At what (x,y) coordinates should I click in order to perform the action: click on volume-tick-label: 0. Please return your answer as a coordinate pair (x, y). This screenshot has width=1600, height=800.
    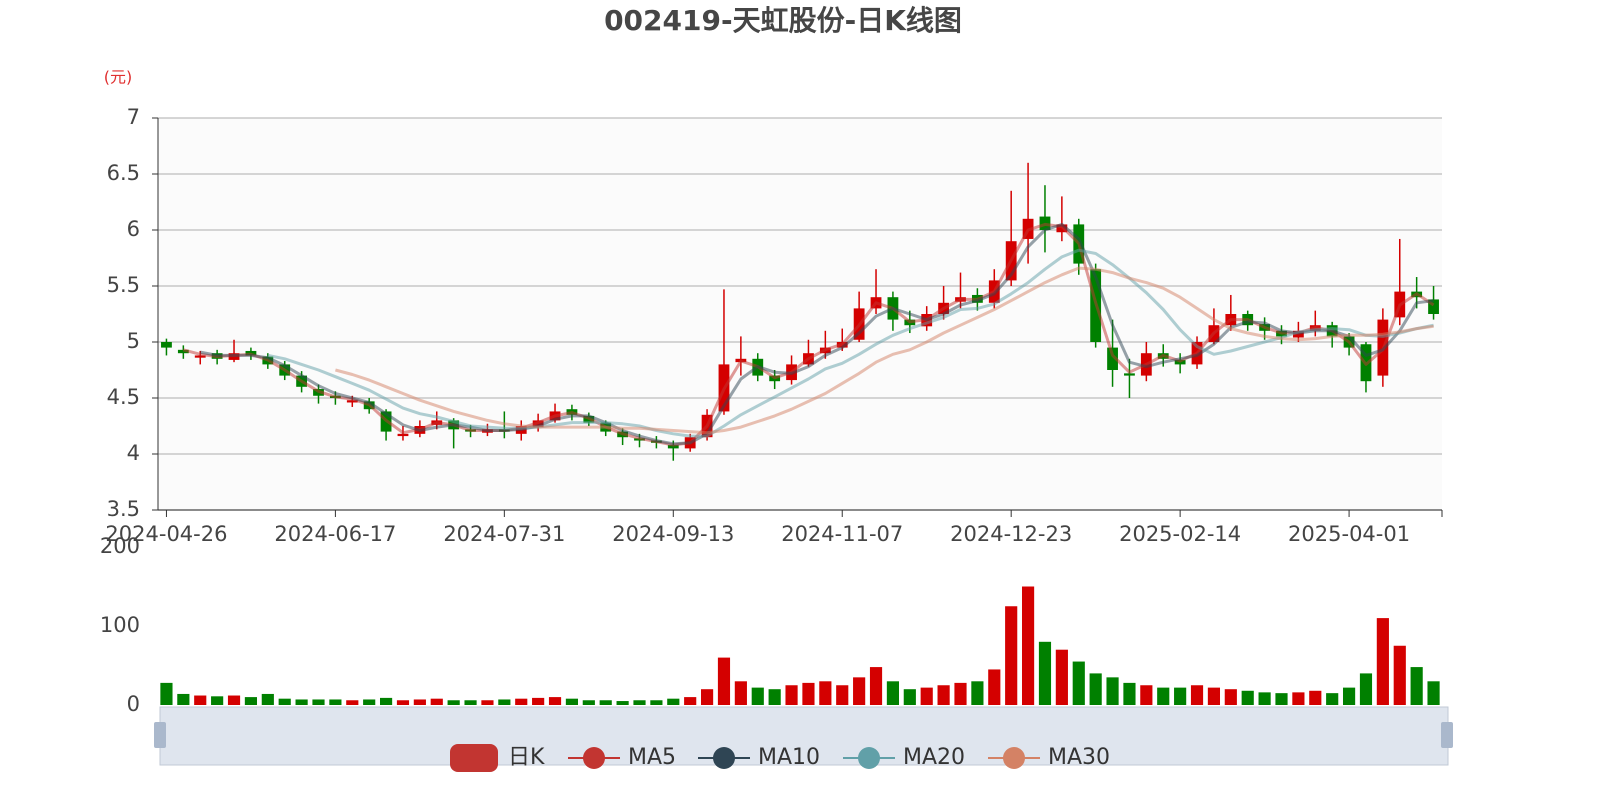
    Looking at the image, I should click on (133, 704).